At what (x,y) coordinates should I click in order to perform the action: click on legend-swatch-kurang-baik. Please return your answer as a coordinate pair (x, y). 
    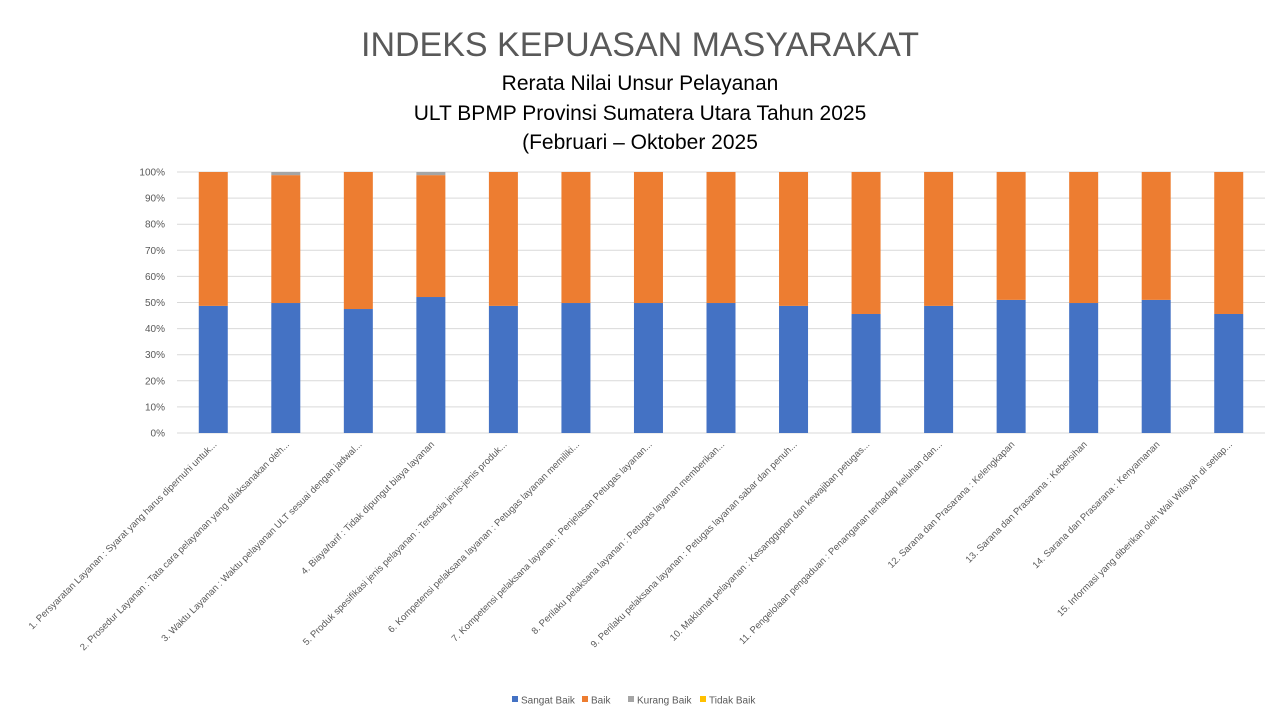
    Looking at the image, I should click on (631, 699).